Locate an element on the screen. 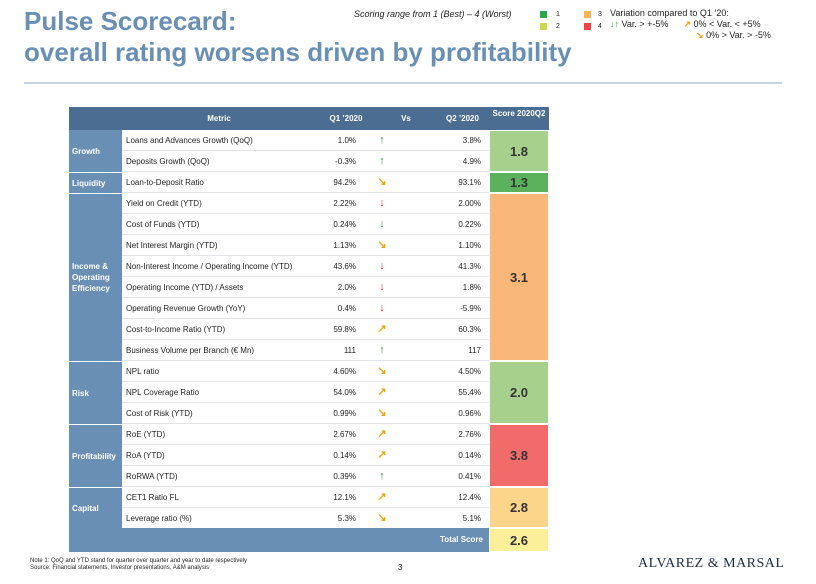 Image resolution: width=816 pixels, height=584 pixels. header-q2: Q2 ’2020 is located at coordinates (462, 118).